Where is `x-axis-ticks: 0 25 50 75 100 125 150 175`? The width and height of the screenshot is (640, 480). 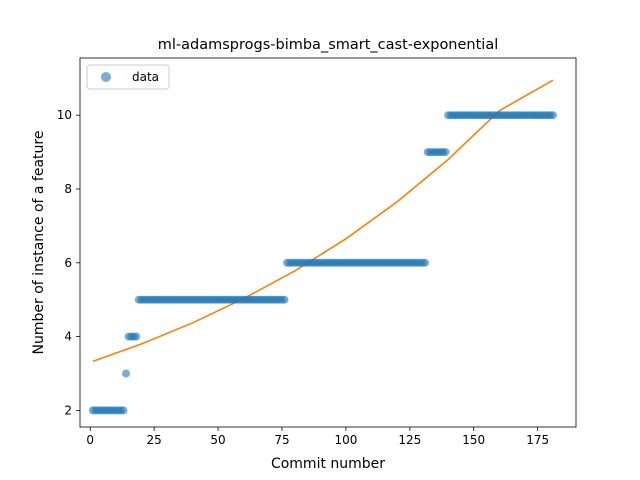 x-axis-ticks: 0 25 50 75 100 125 150 175 is located at coordinates (317, 437).